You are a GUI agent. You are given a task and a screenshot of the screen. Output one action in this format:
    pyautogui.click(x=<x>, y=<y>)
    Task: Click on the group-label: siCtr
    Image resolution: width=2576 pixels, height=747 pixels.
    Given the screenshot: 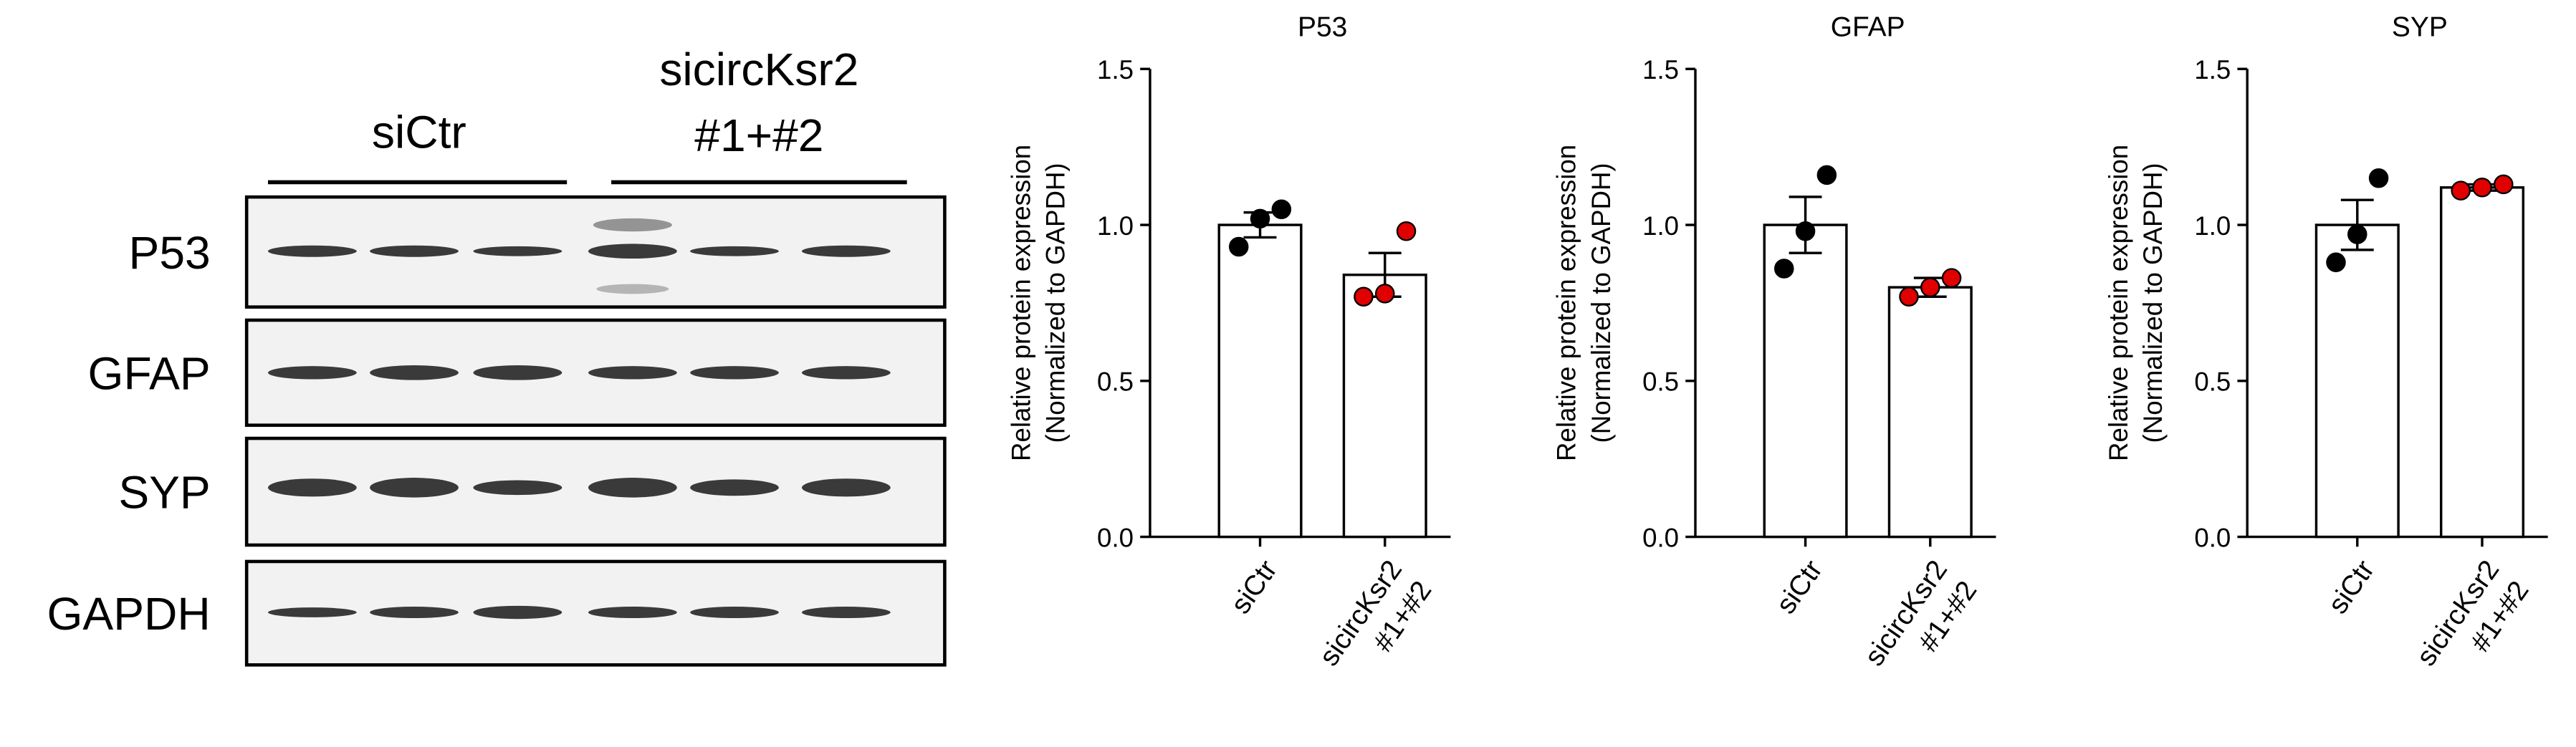 What is the action you would take?
    pyautogui.click(x=419, y=132)
    